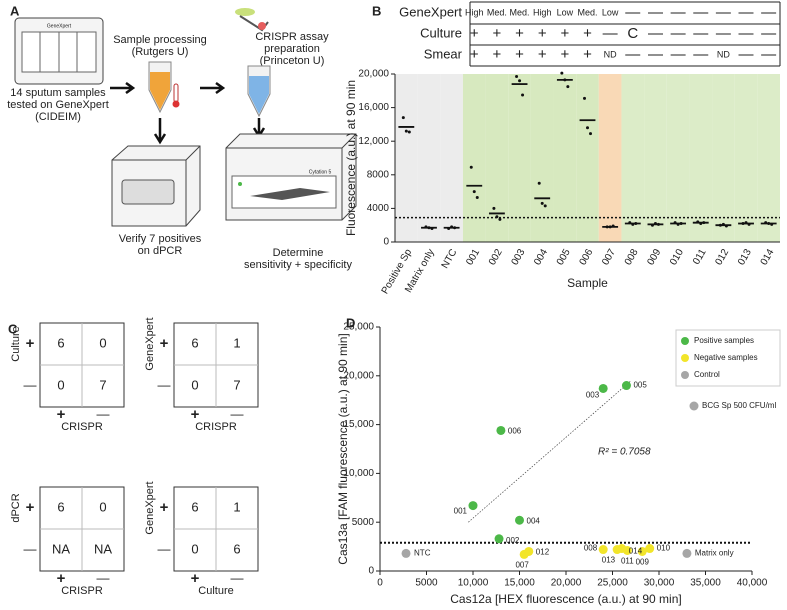 The height and width of the screenshot is (610, 787). I want to click on y-tick-label: 4000, so click(378, 208).